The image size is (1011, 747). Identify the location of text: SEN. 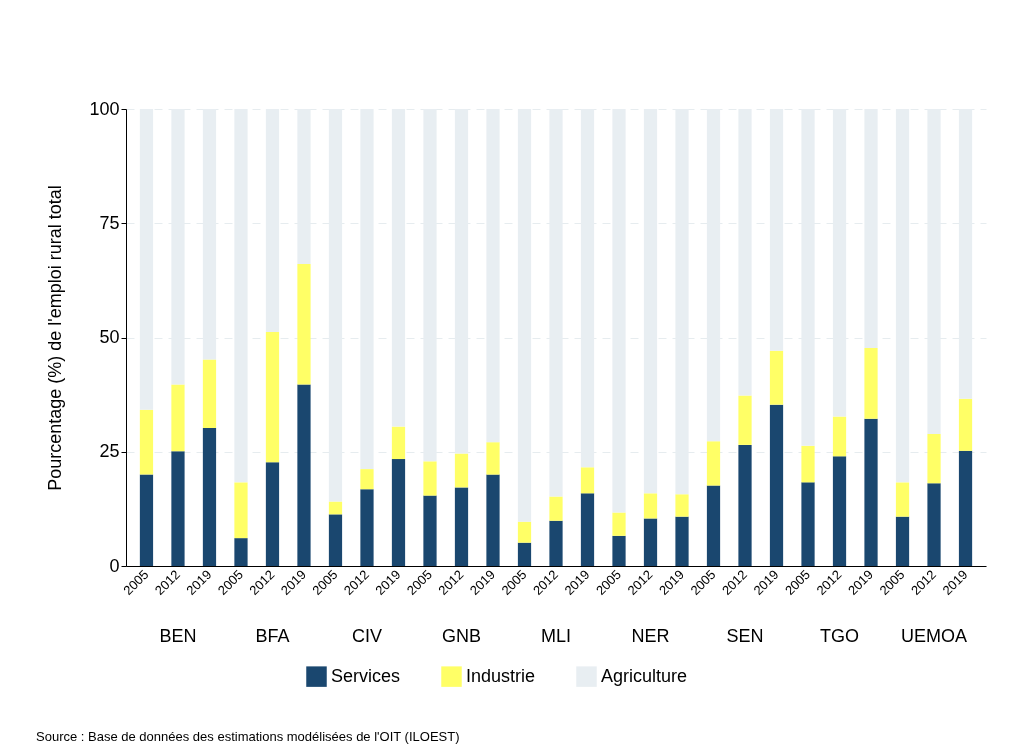
(745, 636).